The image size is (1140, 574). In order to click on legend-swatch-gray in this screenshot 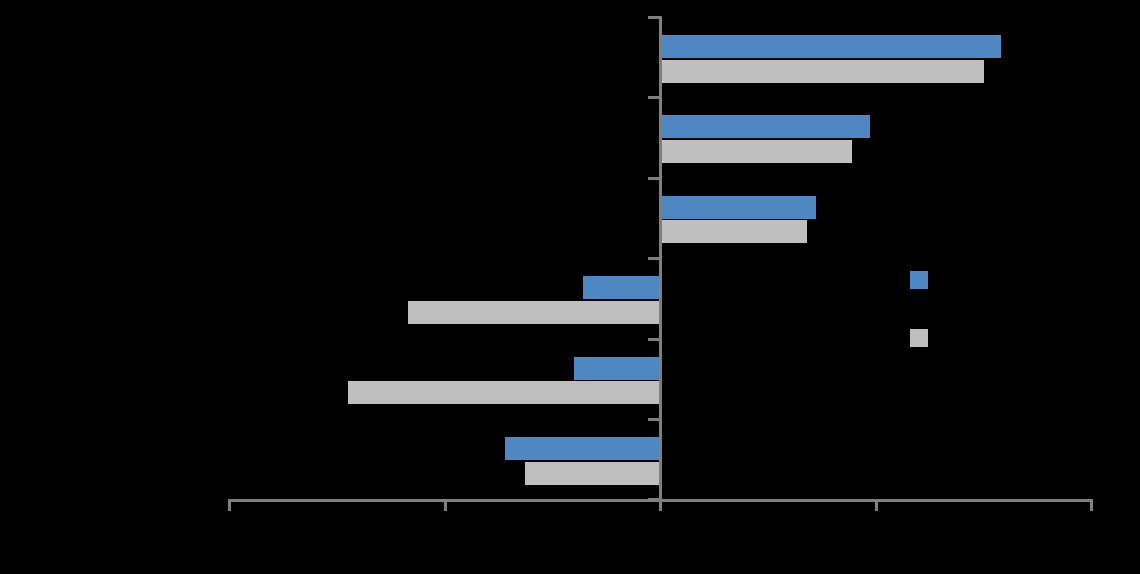, I will do `click(919, 338)`.